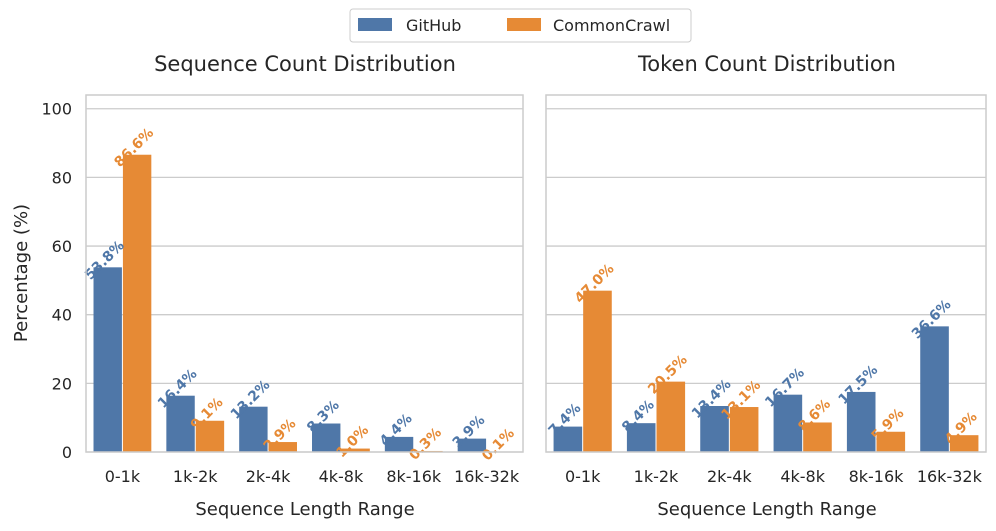 This screenshot has width=996, height=531. Describe the element at coordinates (305, 64) in the screenshot. I see `chart-title-sequence-count: Sequence Count Distribution` at that location.